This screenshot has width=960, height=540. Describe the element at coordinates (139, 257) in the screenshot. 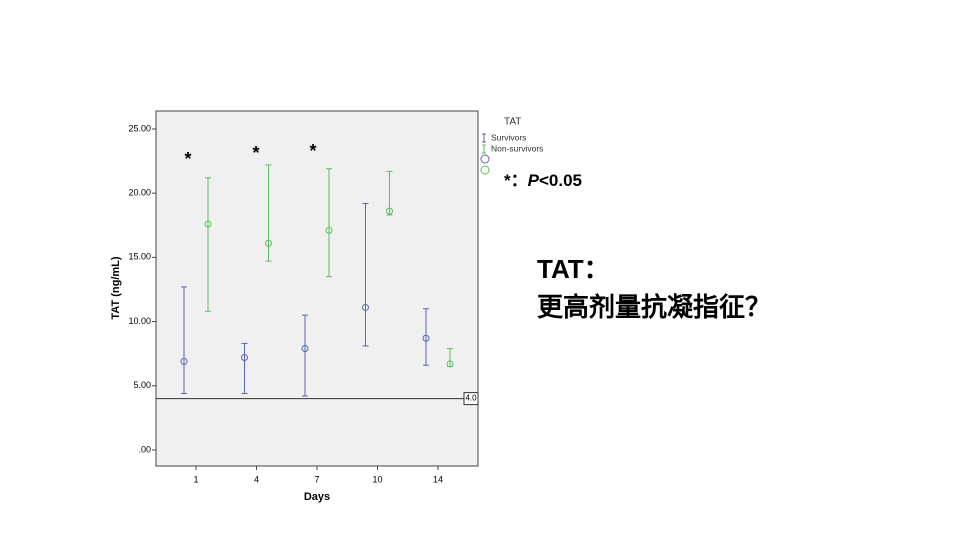

I see `y-tick-label: 15.00` at that location.